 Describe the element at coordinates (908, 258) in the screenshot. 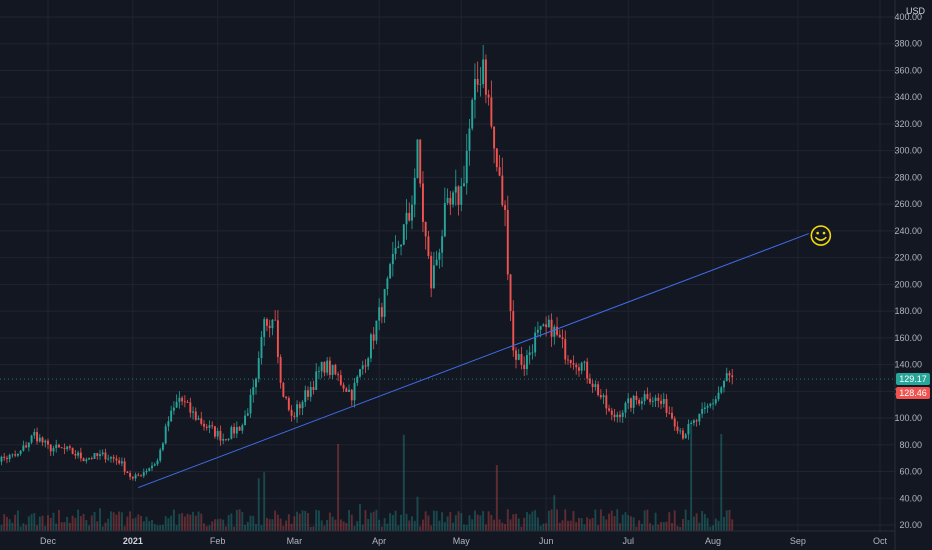

I see `y-tick-label: 220.00` at that location.